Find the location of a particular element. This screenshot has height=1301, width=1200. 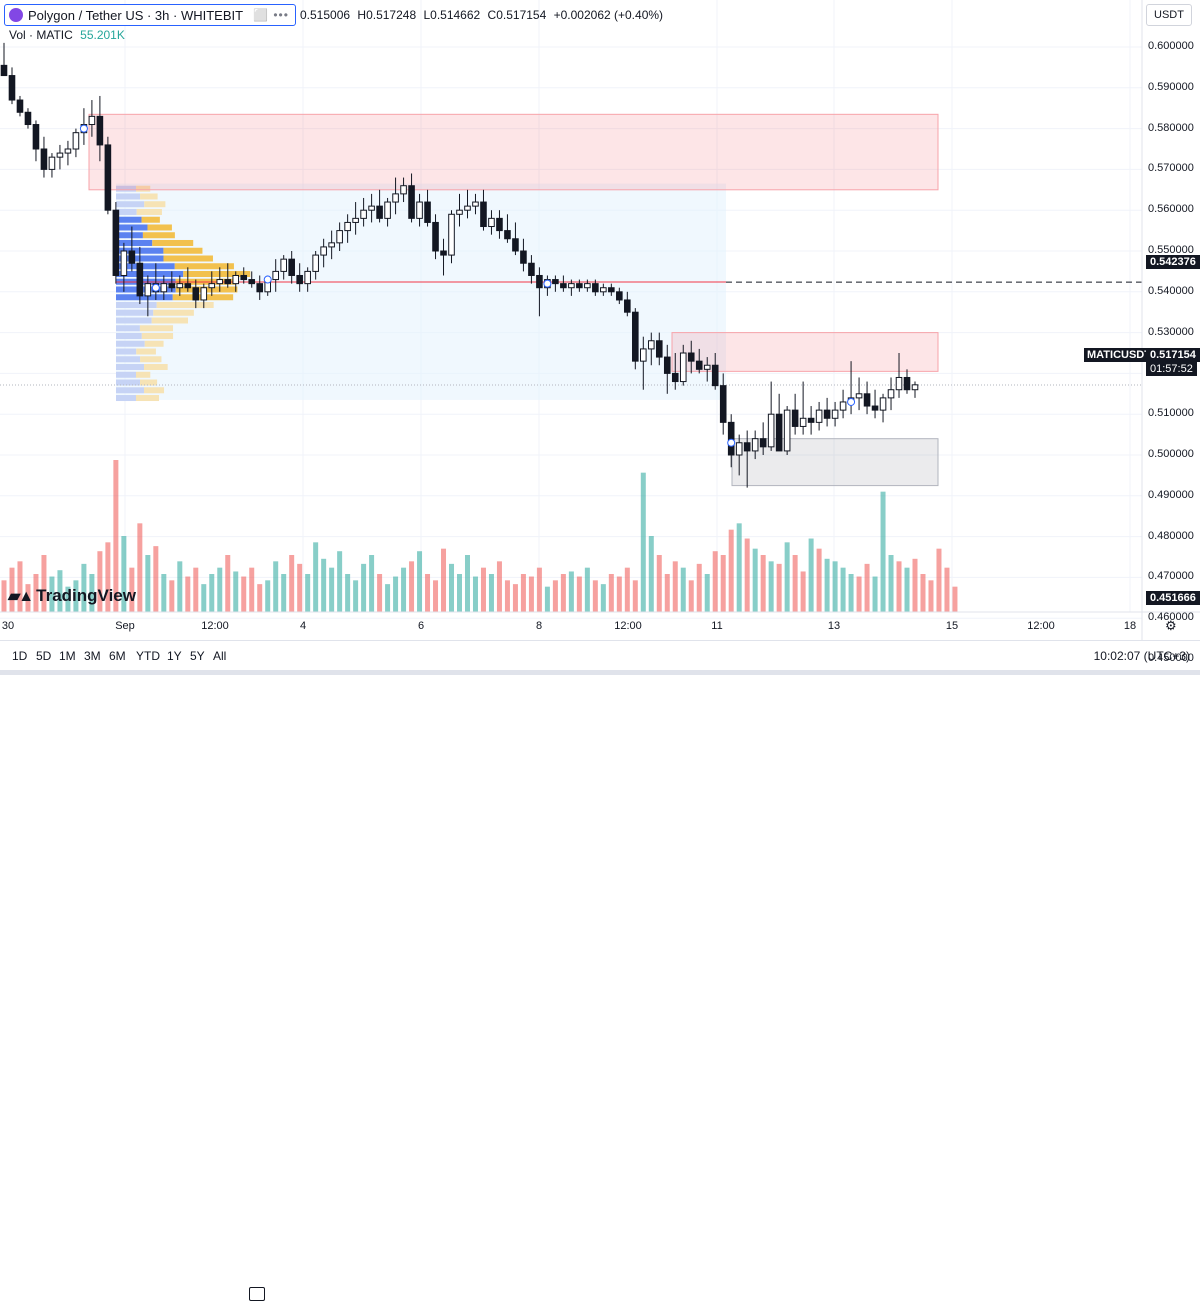

range-button-all: All is located at coordinates (220, 656).